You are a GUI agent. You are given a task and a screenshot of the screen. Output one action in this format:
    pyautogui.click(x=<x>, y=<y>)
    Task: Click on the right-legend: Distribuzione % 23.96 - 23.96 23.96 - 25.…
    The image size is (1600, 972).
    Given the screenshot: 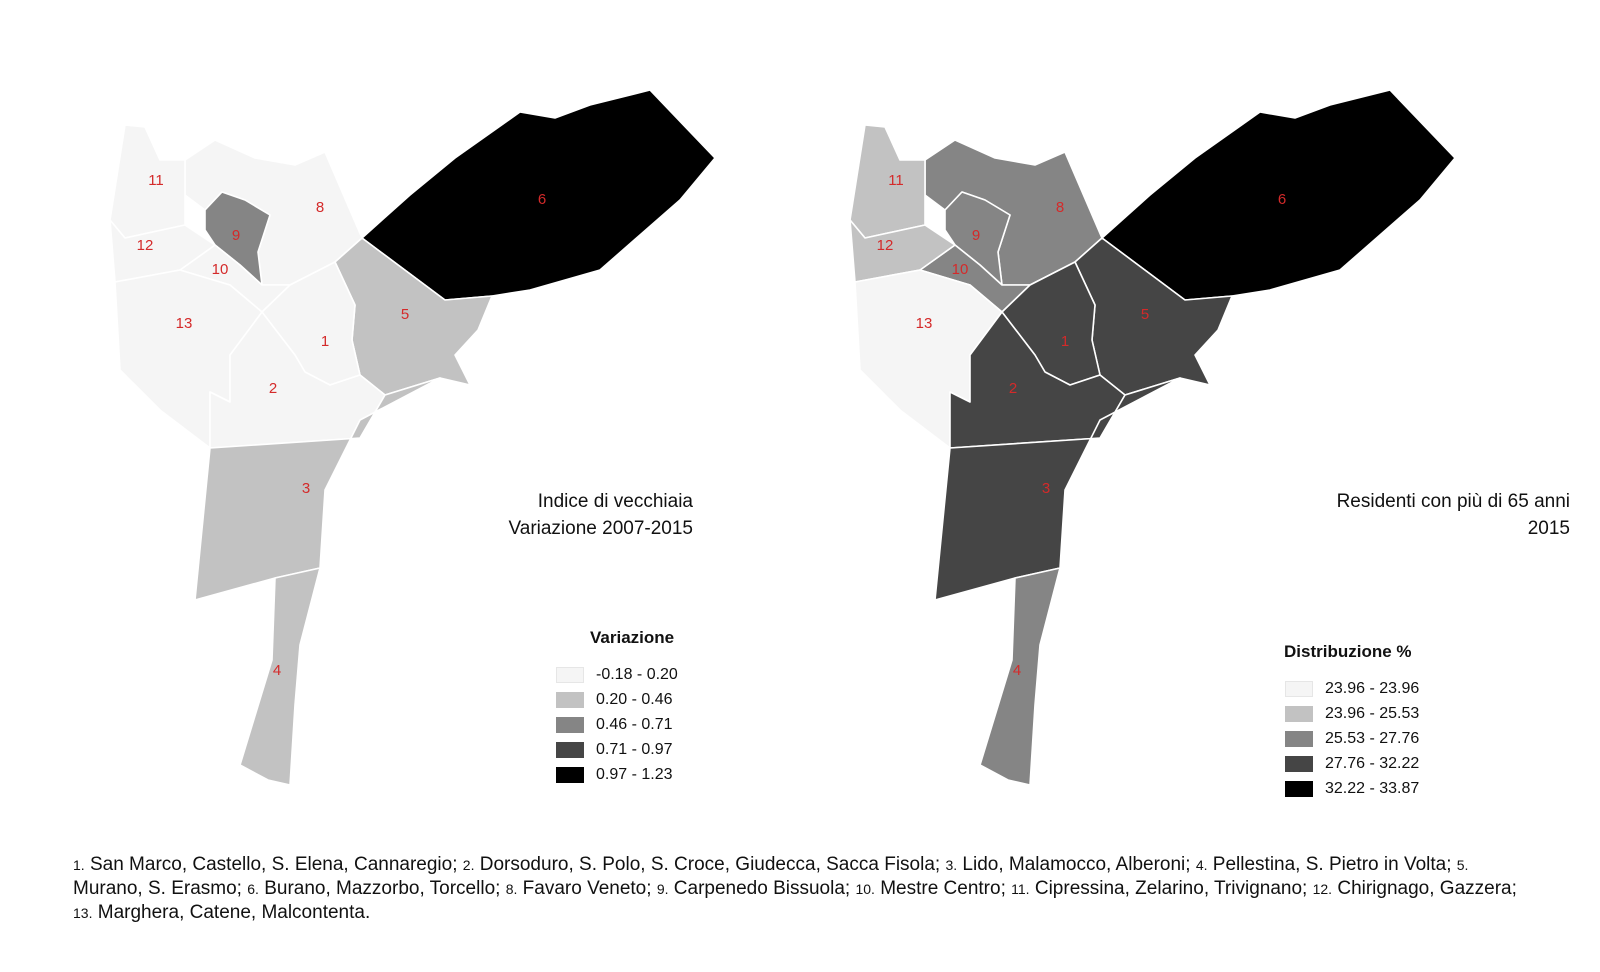 What is the action you would take?
    pyautogui.click(x=1351, y=721)
    